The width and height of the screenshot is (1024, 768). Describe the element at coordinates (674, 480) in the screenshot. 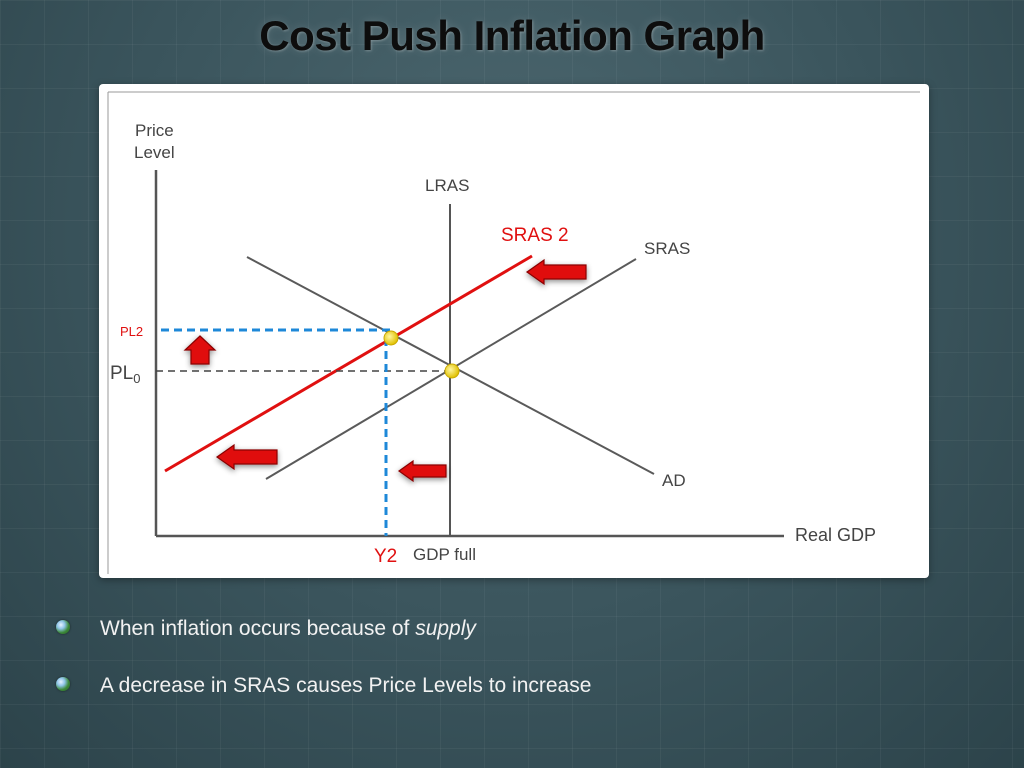

I see `ad-label: AD` at that location.